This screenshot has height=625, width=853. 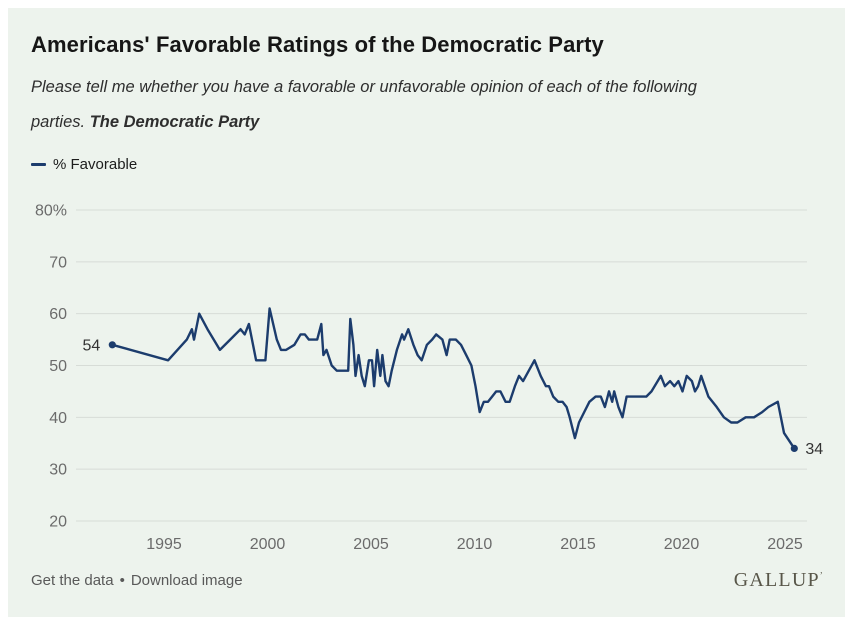 What do you see at coordinates (776, 580) in the screenshot?
I see `gallup-logo-text: GALLUP` at bounding box center [776, 580].